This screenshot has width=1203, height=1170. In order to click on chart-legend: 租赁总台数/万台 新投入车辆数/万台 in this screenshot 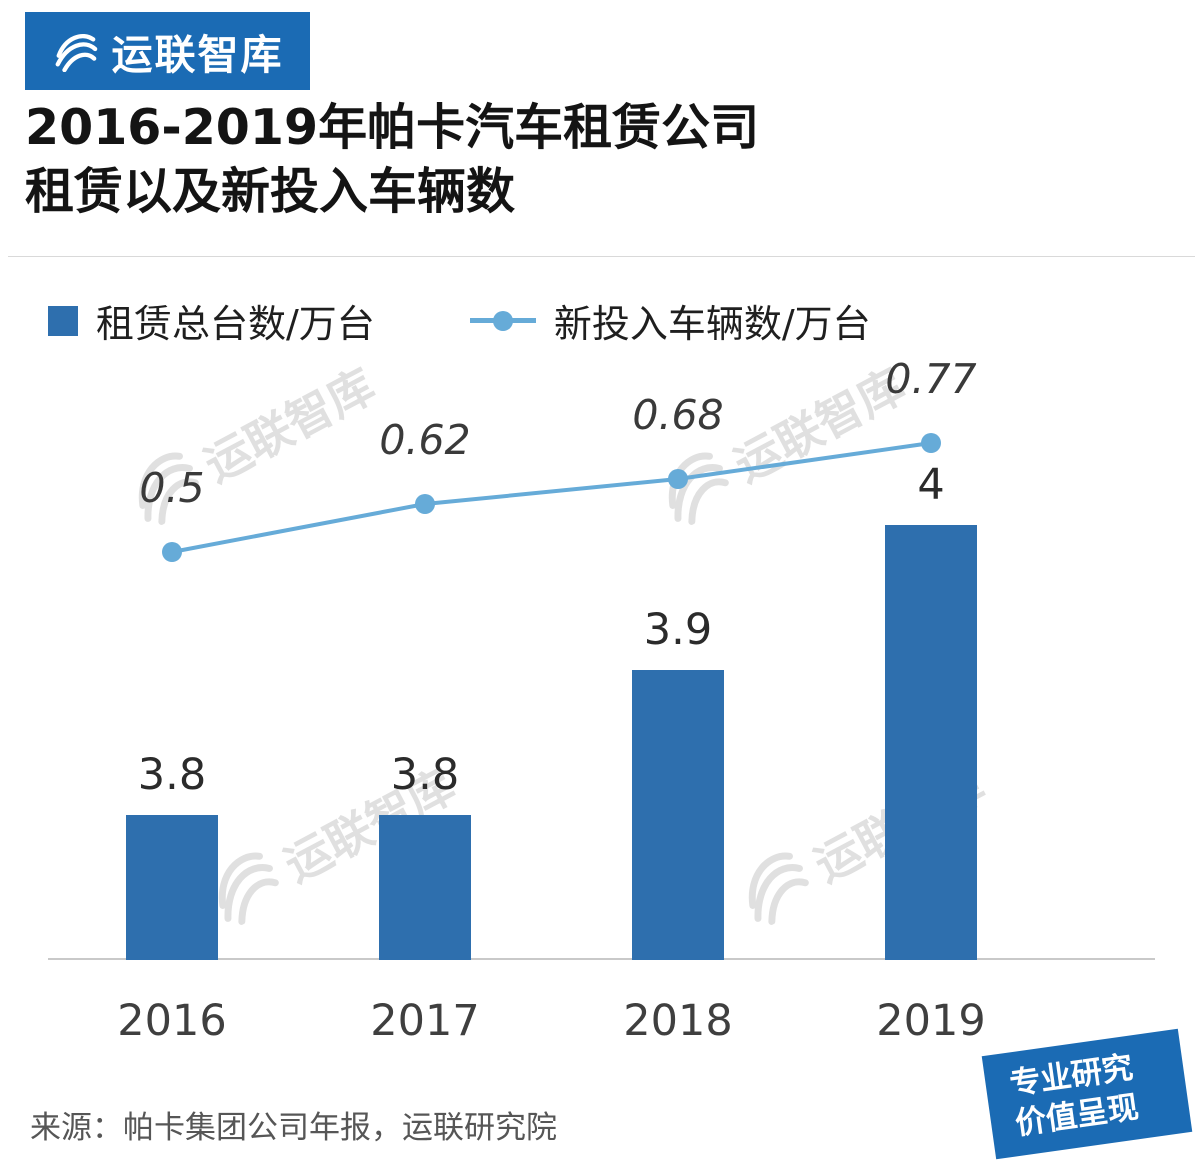, I will do `click(459, 320)`.